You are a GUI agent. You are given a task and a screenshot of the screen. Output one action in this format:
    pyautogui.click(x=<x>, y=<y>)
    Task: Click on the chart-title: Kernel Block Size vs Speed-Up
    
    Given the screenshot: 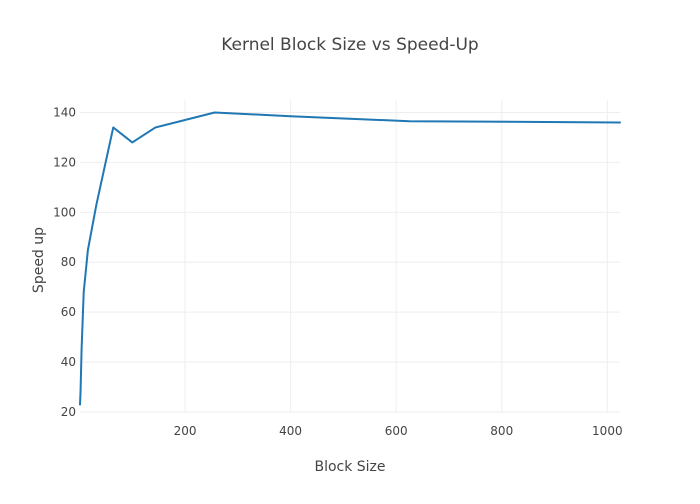 What is the action you would take?
    pyautogui.click(x=349, y=45)
    